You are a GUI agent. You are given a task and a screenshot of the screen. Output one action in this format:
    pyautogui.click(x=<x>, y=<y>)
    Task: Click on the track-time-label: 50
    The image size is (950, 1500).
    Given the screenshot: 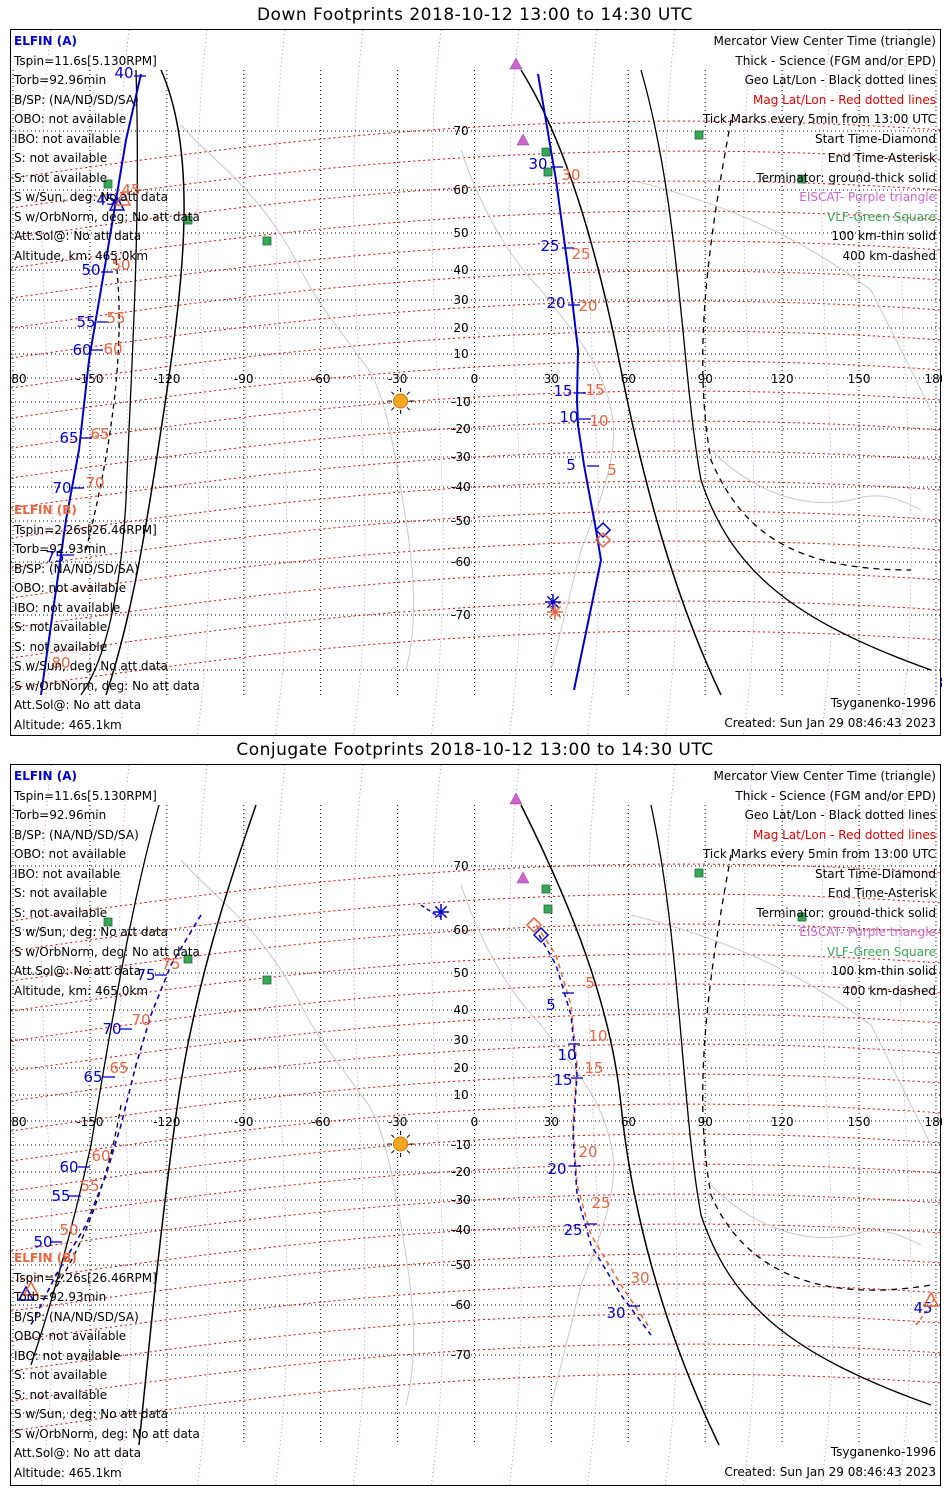 What is the action you would take?
    pyautogui.click(x=68, y=1230)
    